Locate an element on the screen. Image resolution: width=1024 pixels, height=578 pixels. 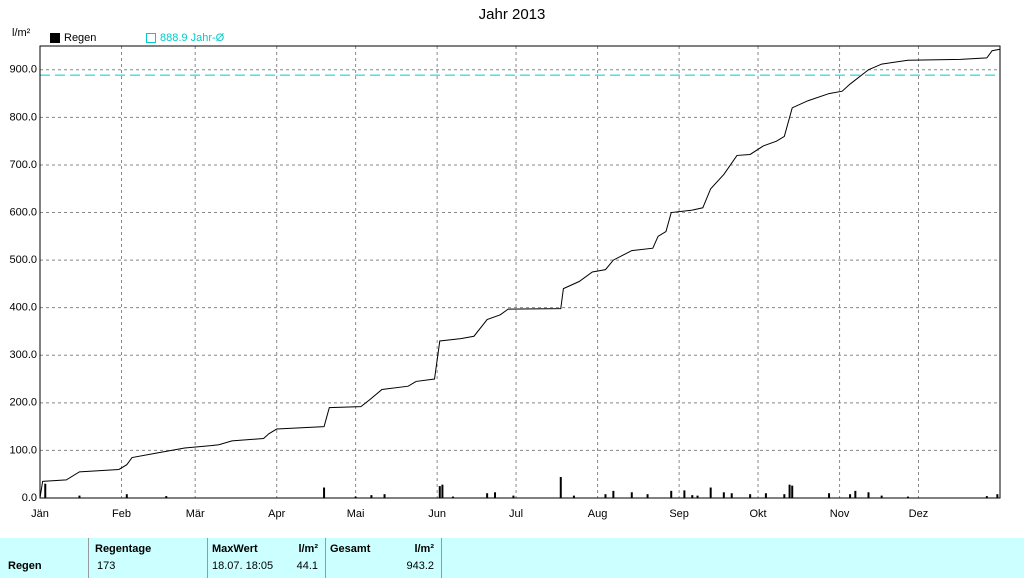
x-tick-label: Mär is located at coordinates (195, 514).